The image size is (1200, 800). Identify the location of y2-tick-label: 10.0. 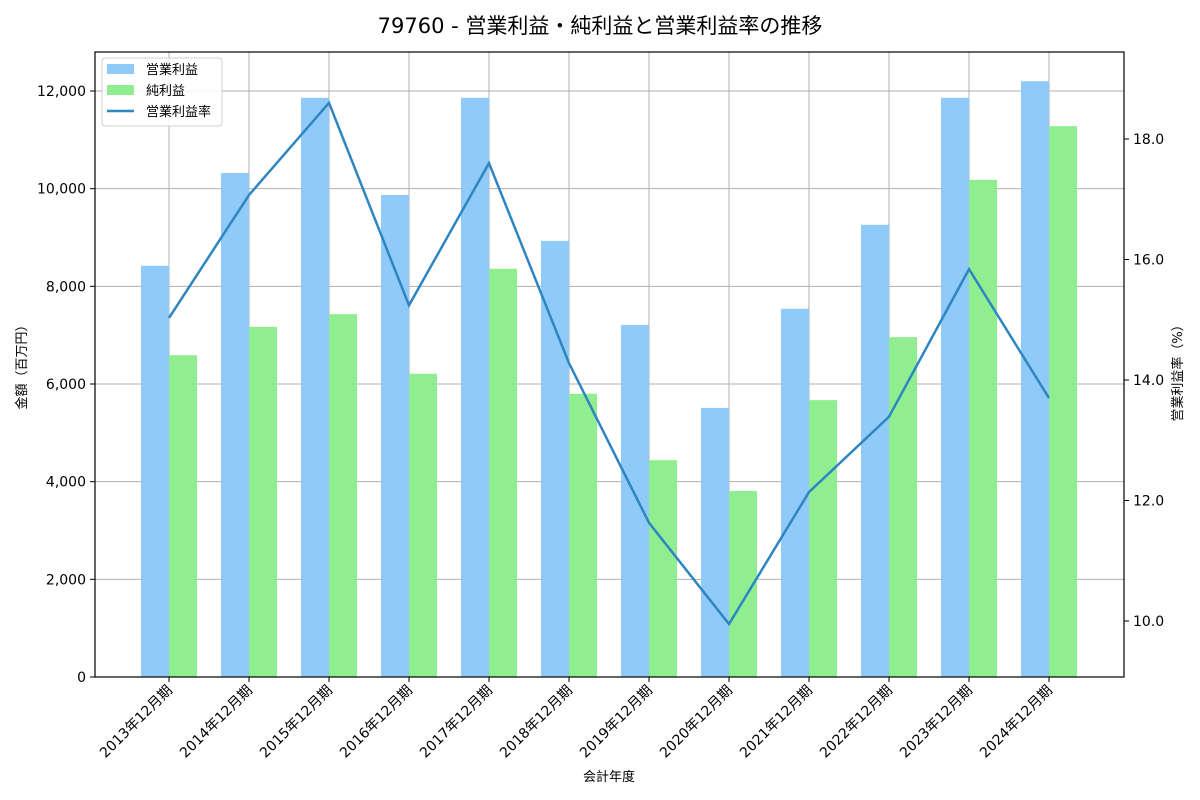
(1148, 622).